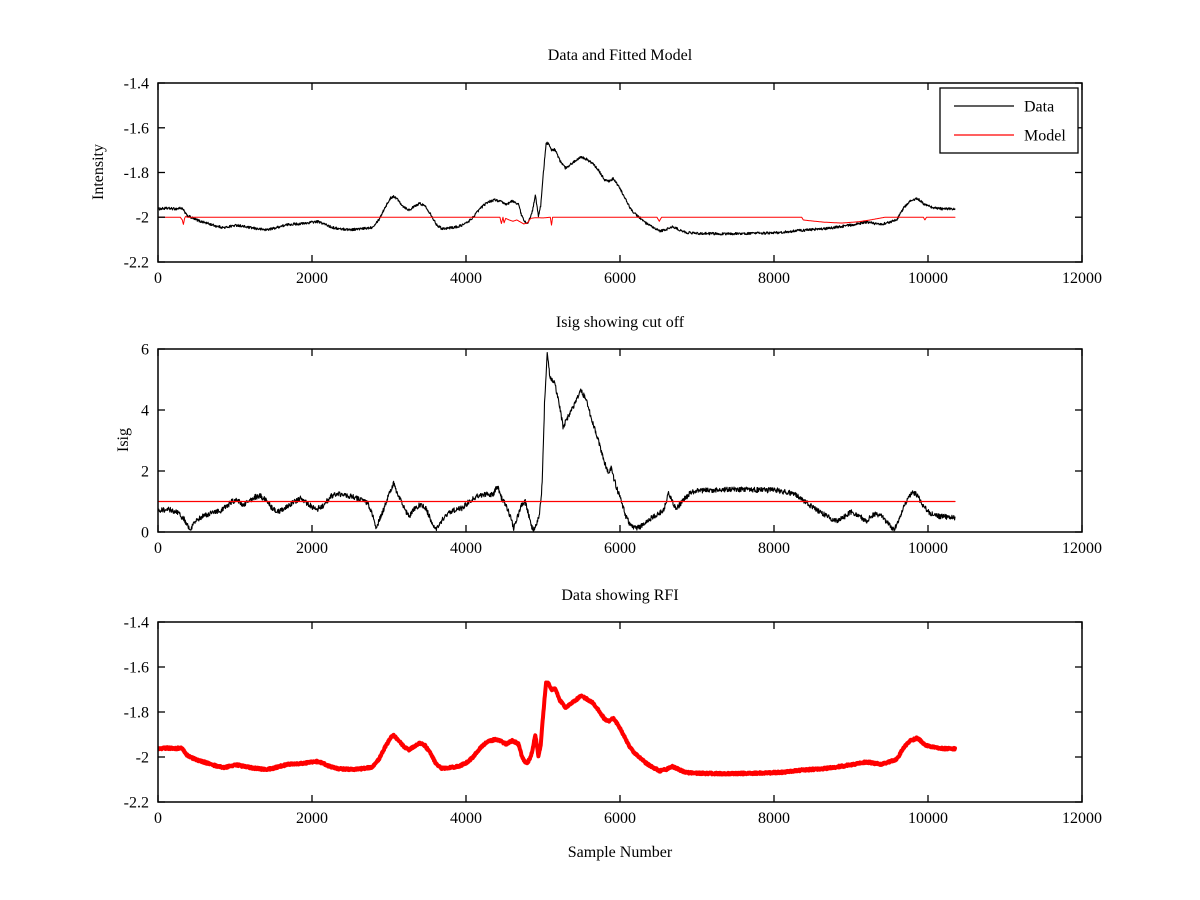 This screenshot has height=900, width=1200. Describe the element at coordinates (145, 411) in the screenshot. I see `y-tick-label: 4` at that location.